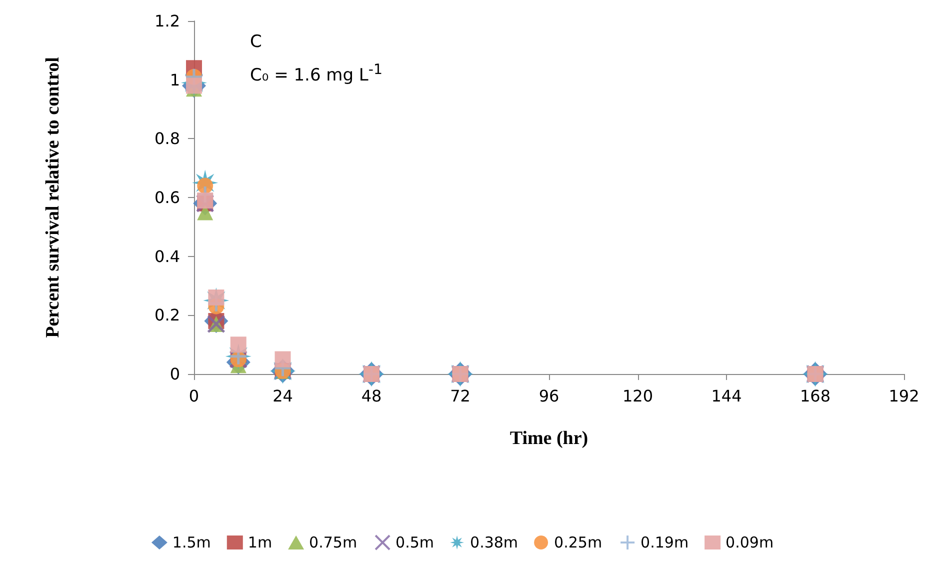  What do you see at coordinates (316, 74) in the screenshot?
I see `annotation: C₀ = 1.6 mg L$^{-1}$` at bounding box center [316, 74].